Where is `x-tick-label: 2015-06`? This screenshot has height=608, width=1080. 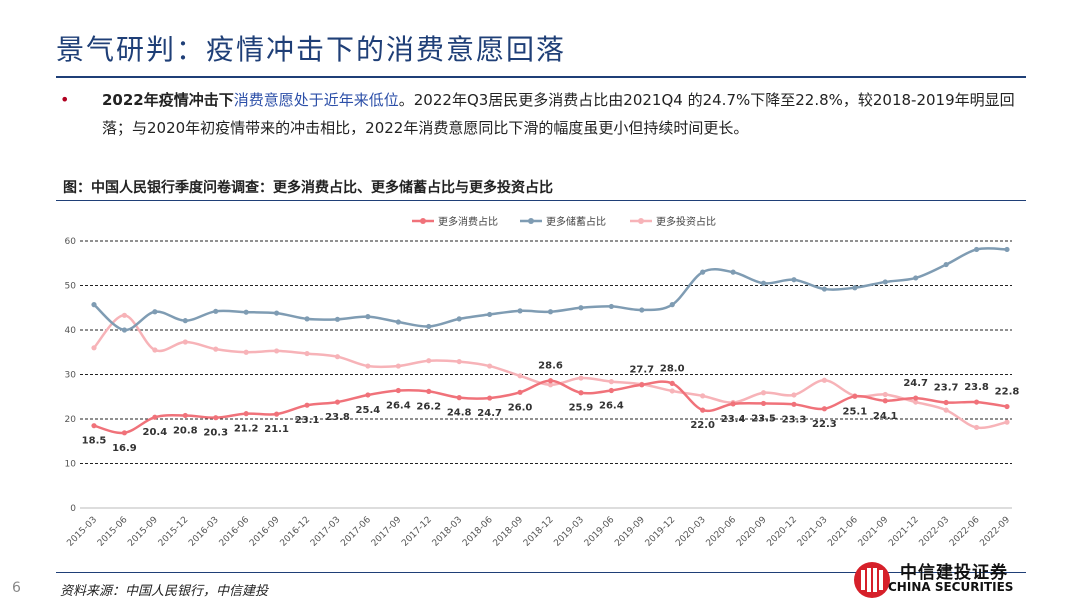
x-tick-label: 2015-06 is located at coordinates (113, 532).